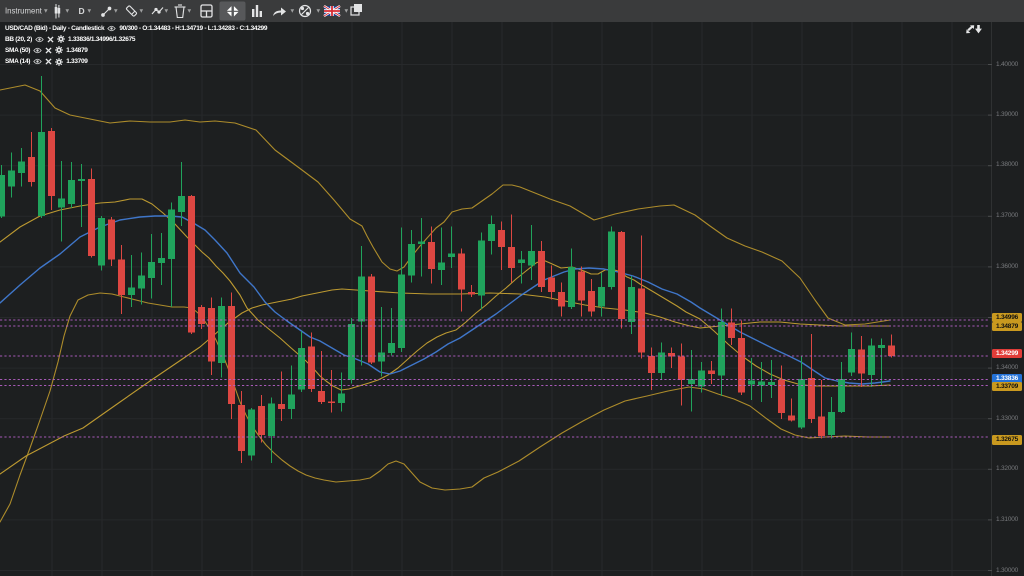  What do you see at coordinates (82, 11) in the screenshot?
I see `svg-text: D` at bounding box center [82, 11].